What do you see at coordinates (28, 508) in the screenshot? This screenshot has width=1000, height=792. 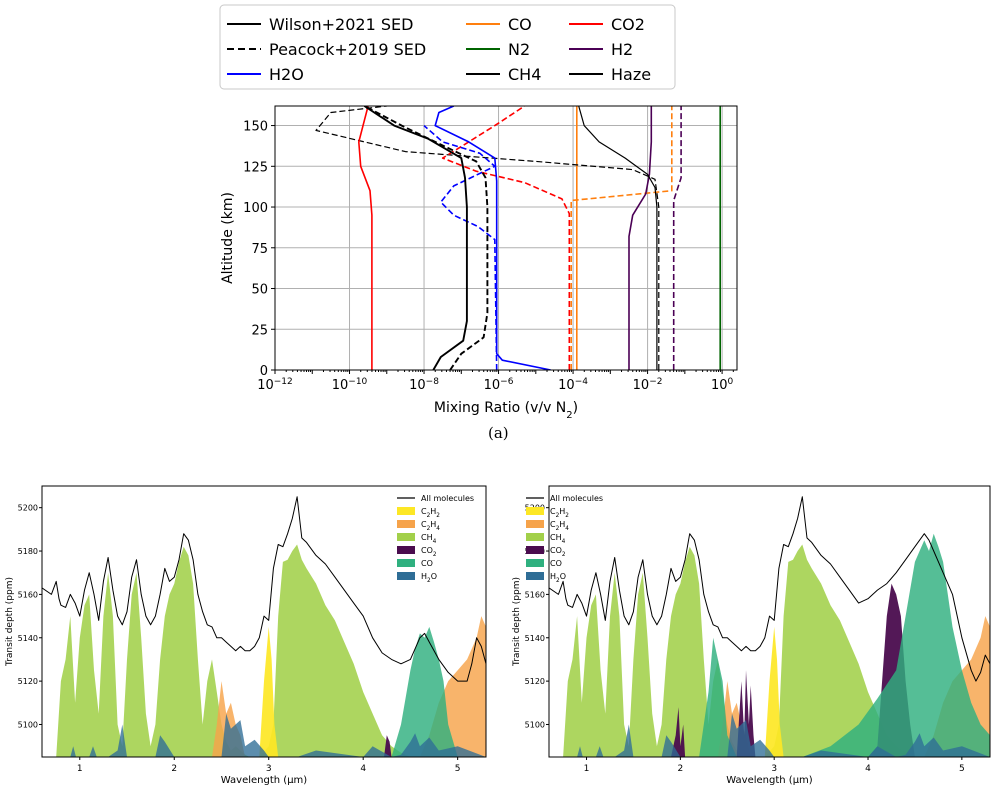 I see `y-tick-label: 5200` at bounding box center [28, 508].